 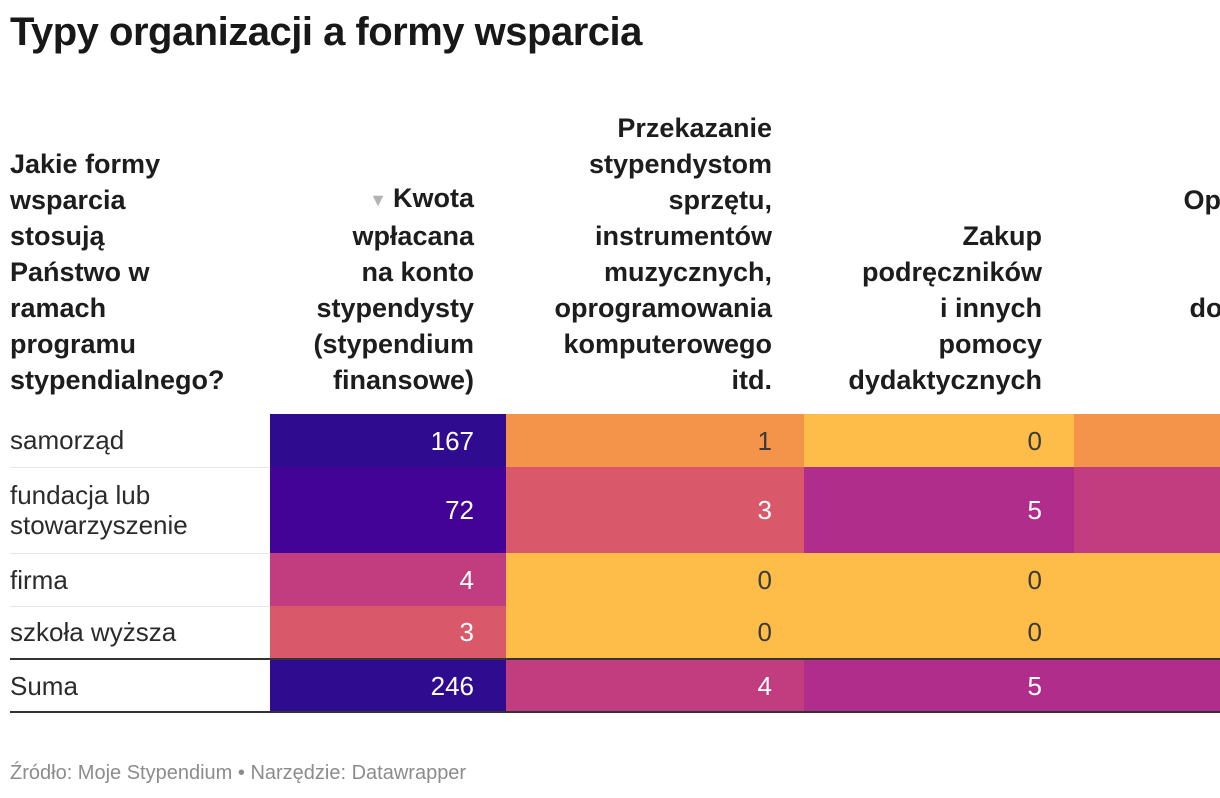 What do you see at coordinates (680, 164) in the screenshot?
I see `column-header-line: stypendystom` at bounding box center [680, 164].